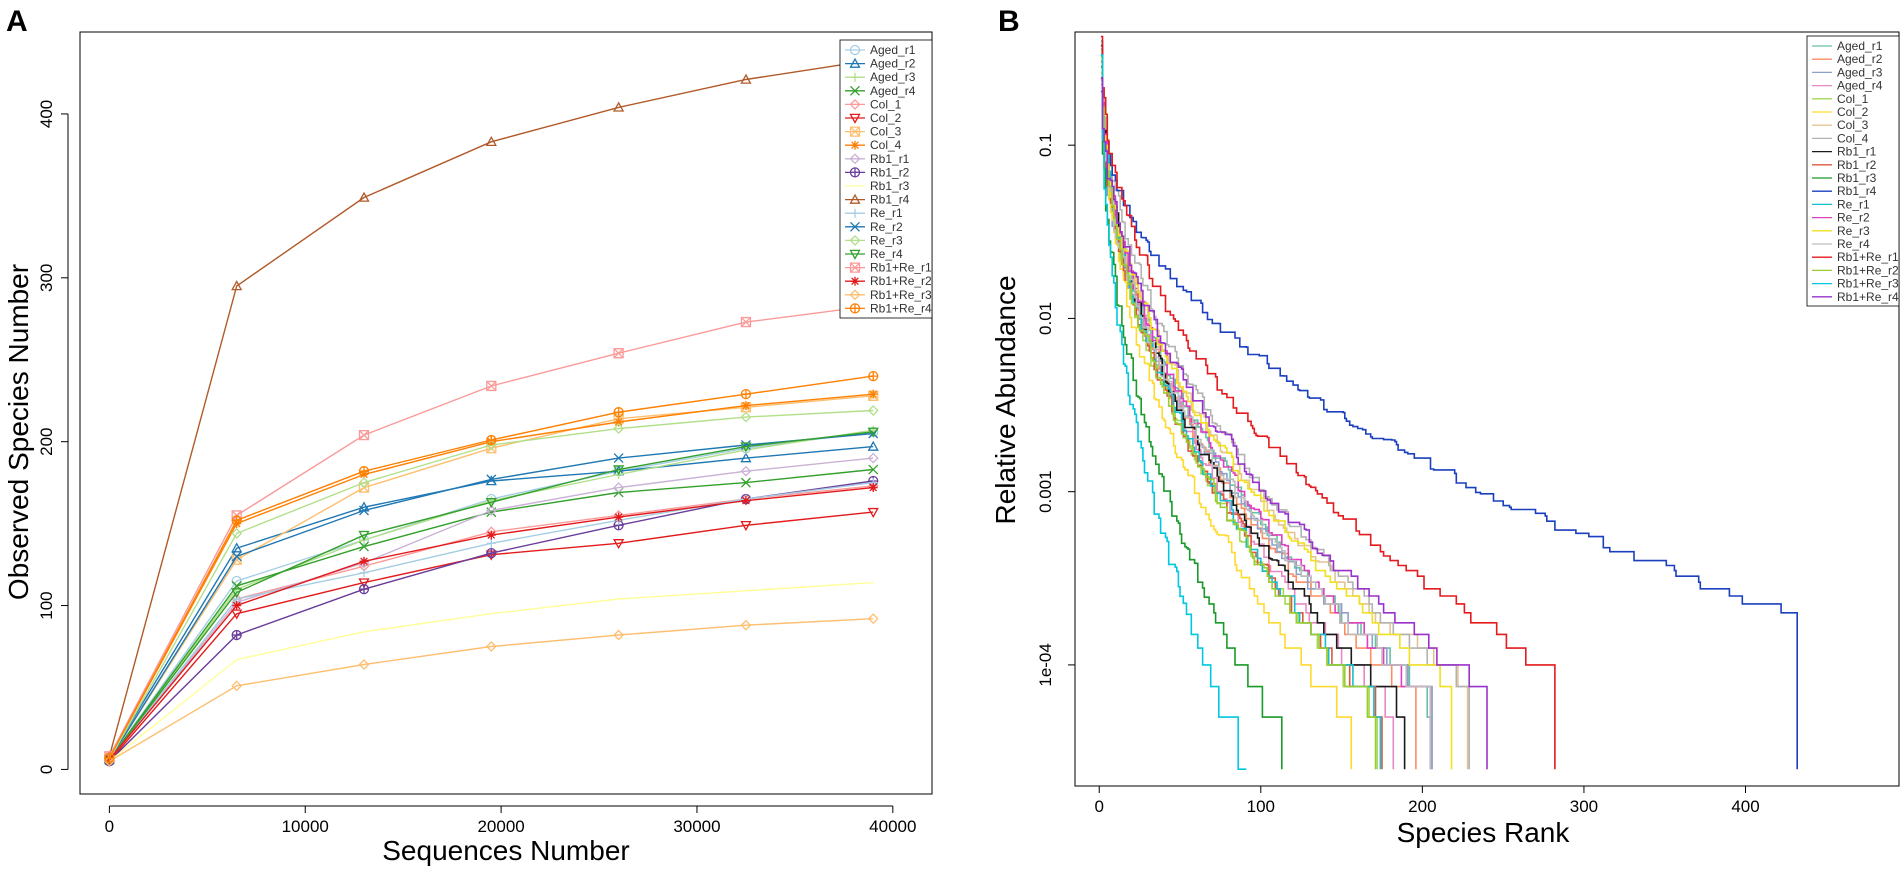 This screenshot has width=1904, height=871. I want to click on panel-a-legend-label: Aged_r2, so click(893, 64).